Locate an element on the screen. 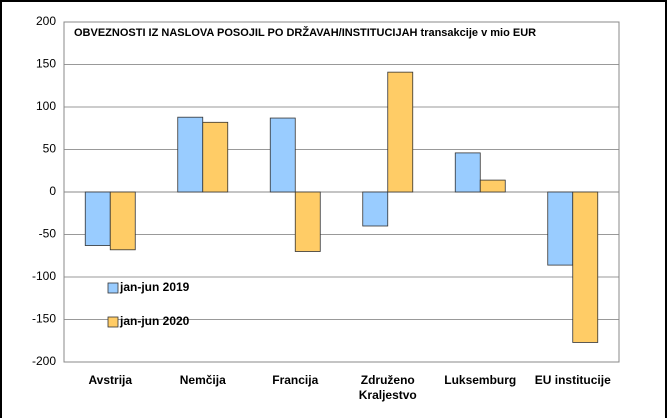 The image size is (667, 418). legend-label: jan-jun 2020 is located at coordinates (154, 321).